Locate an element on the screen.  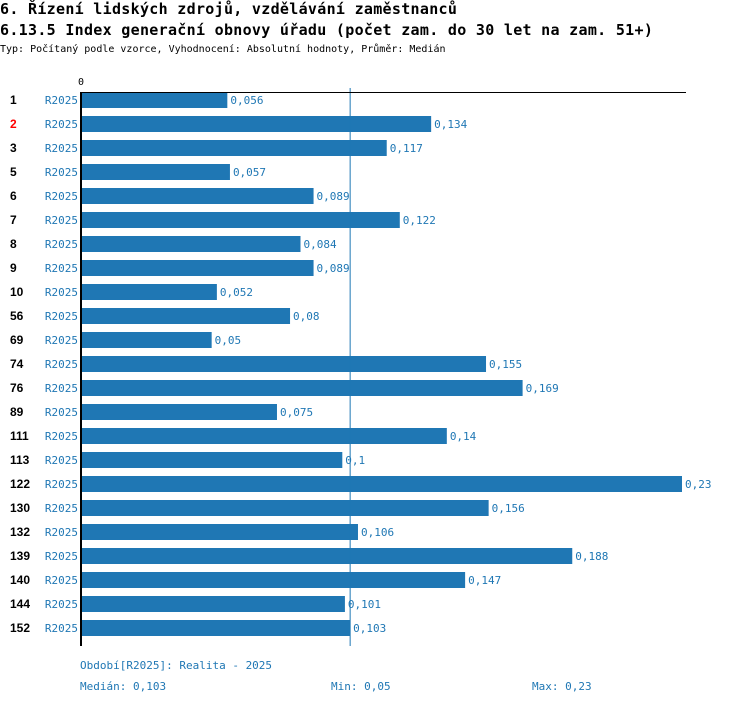
value-label: 0,056 is located at coordinates (246, 100).